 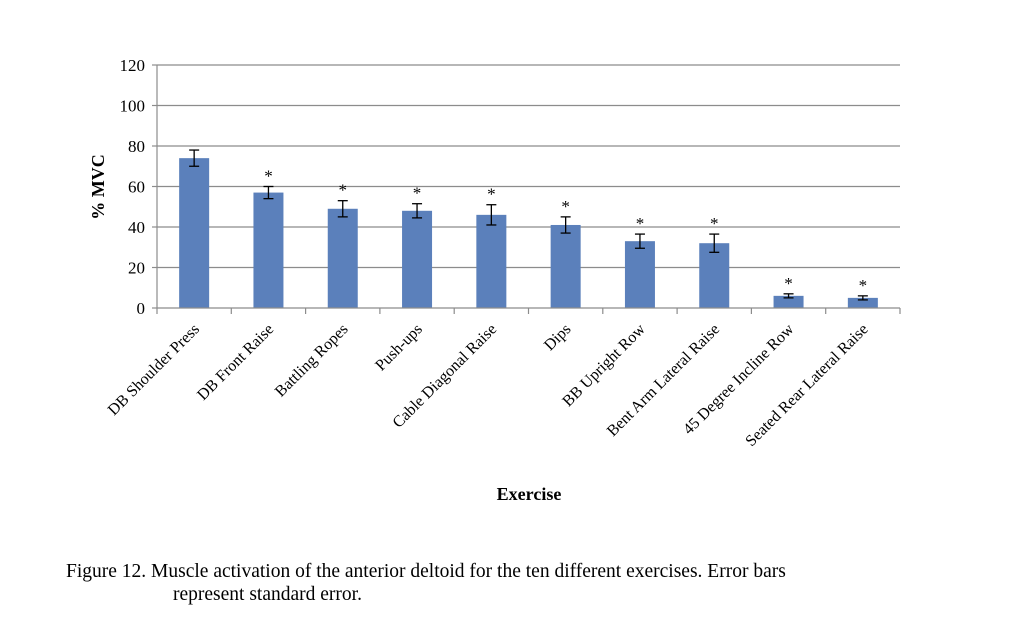 What do you see at coordinates (557, 337) in the screenshot?
I see `x-tick-label: Dips` at bounding box center [557, 337].